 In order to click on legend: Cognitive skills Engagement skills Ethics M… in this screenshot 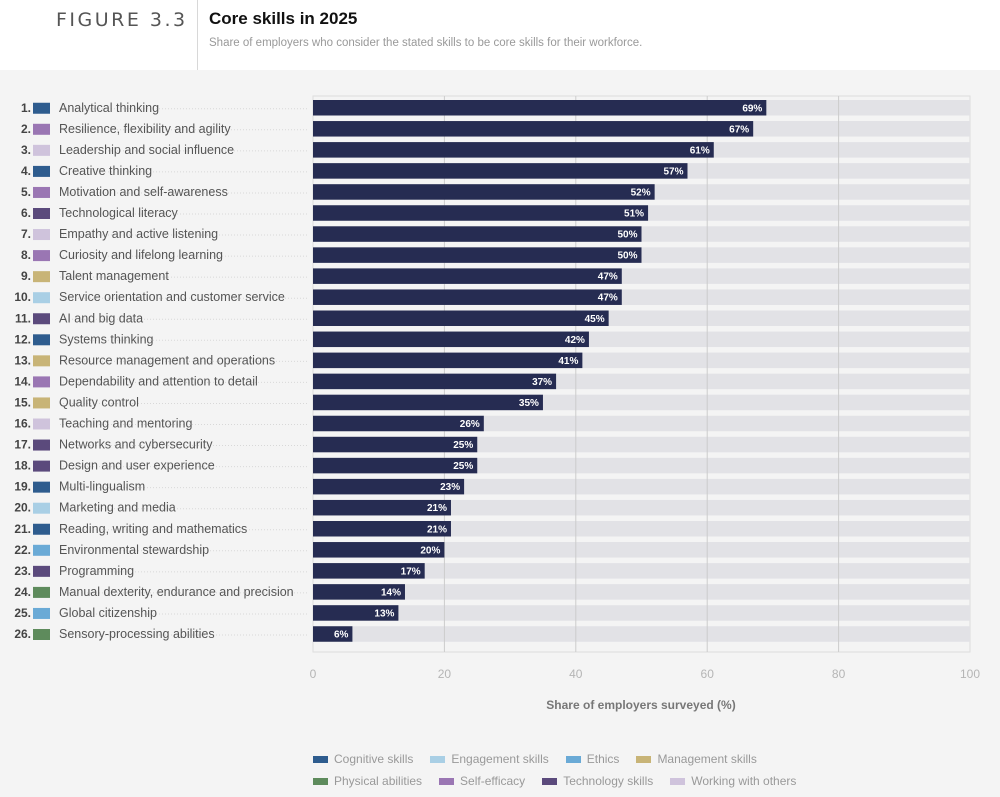, I will do `click(593, 770)`.